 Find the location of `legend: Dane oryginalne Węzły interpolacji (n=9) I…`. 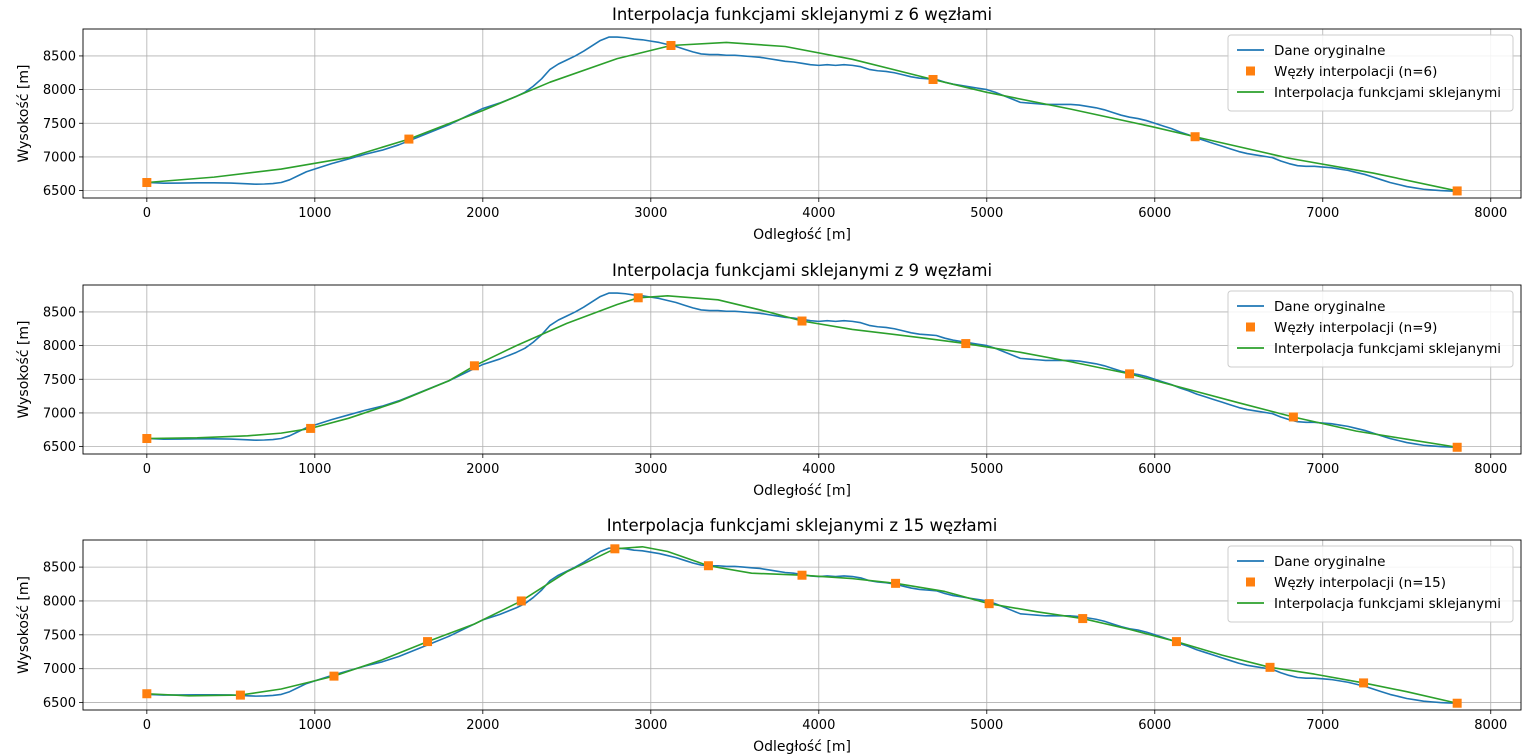

legend: Dane oryginalne Węzły interpolacji (n=9) I… is located at coordinates (1370, 329).